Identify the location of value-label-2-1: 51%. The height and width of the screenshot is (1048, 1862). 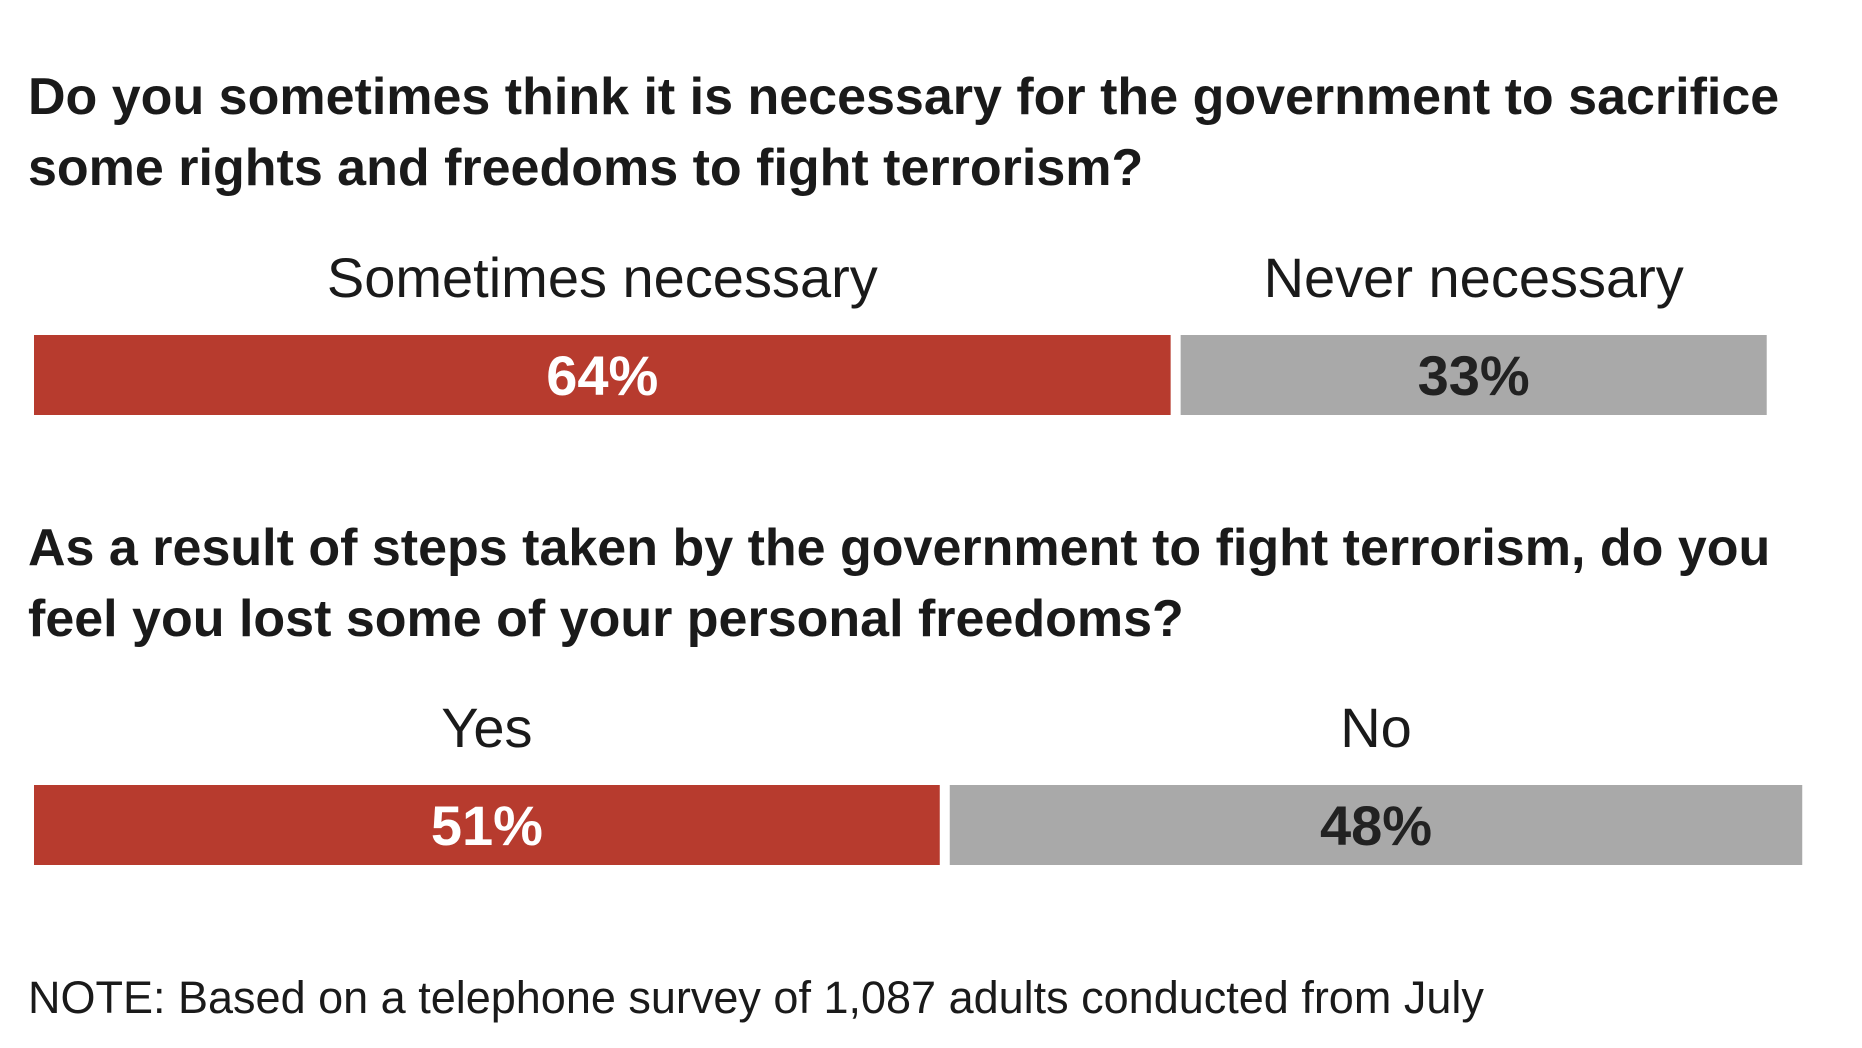
(487, 825).